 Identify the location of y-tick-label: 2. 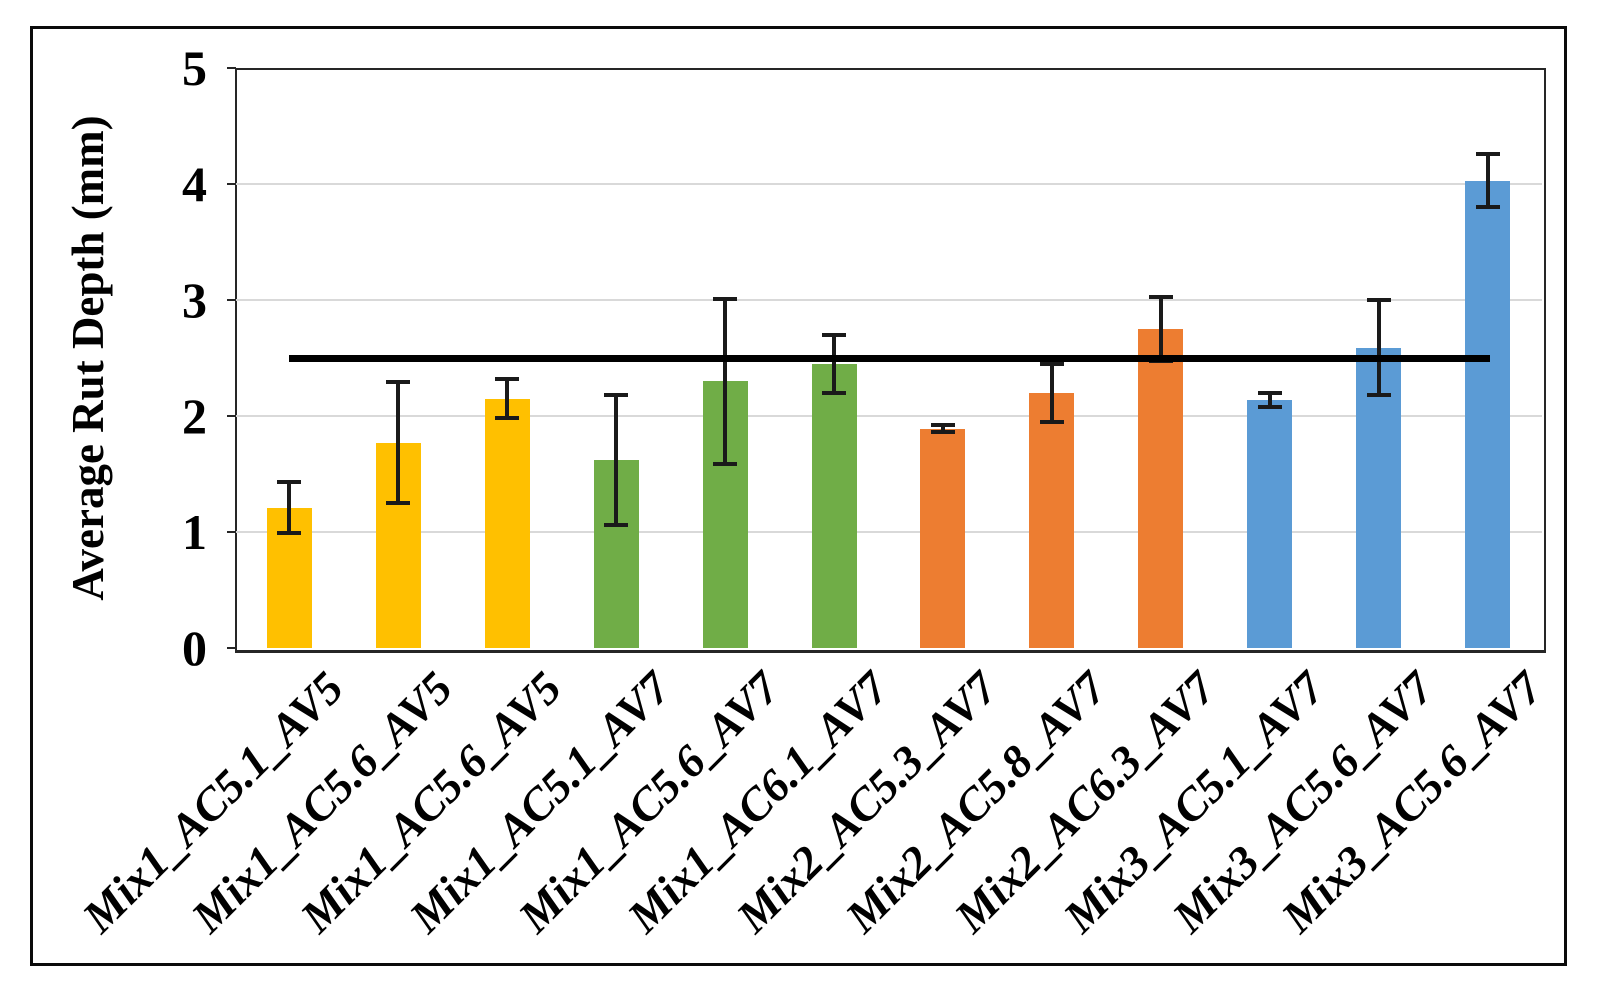
(194, 416).